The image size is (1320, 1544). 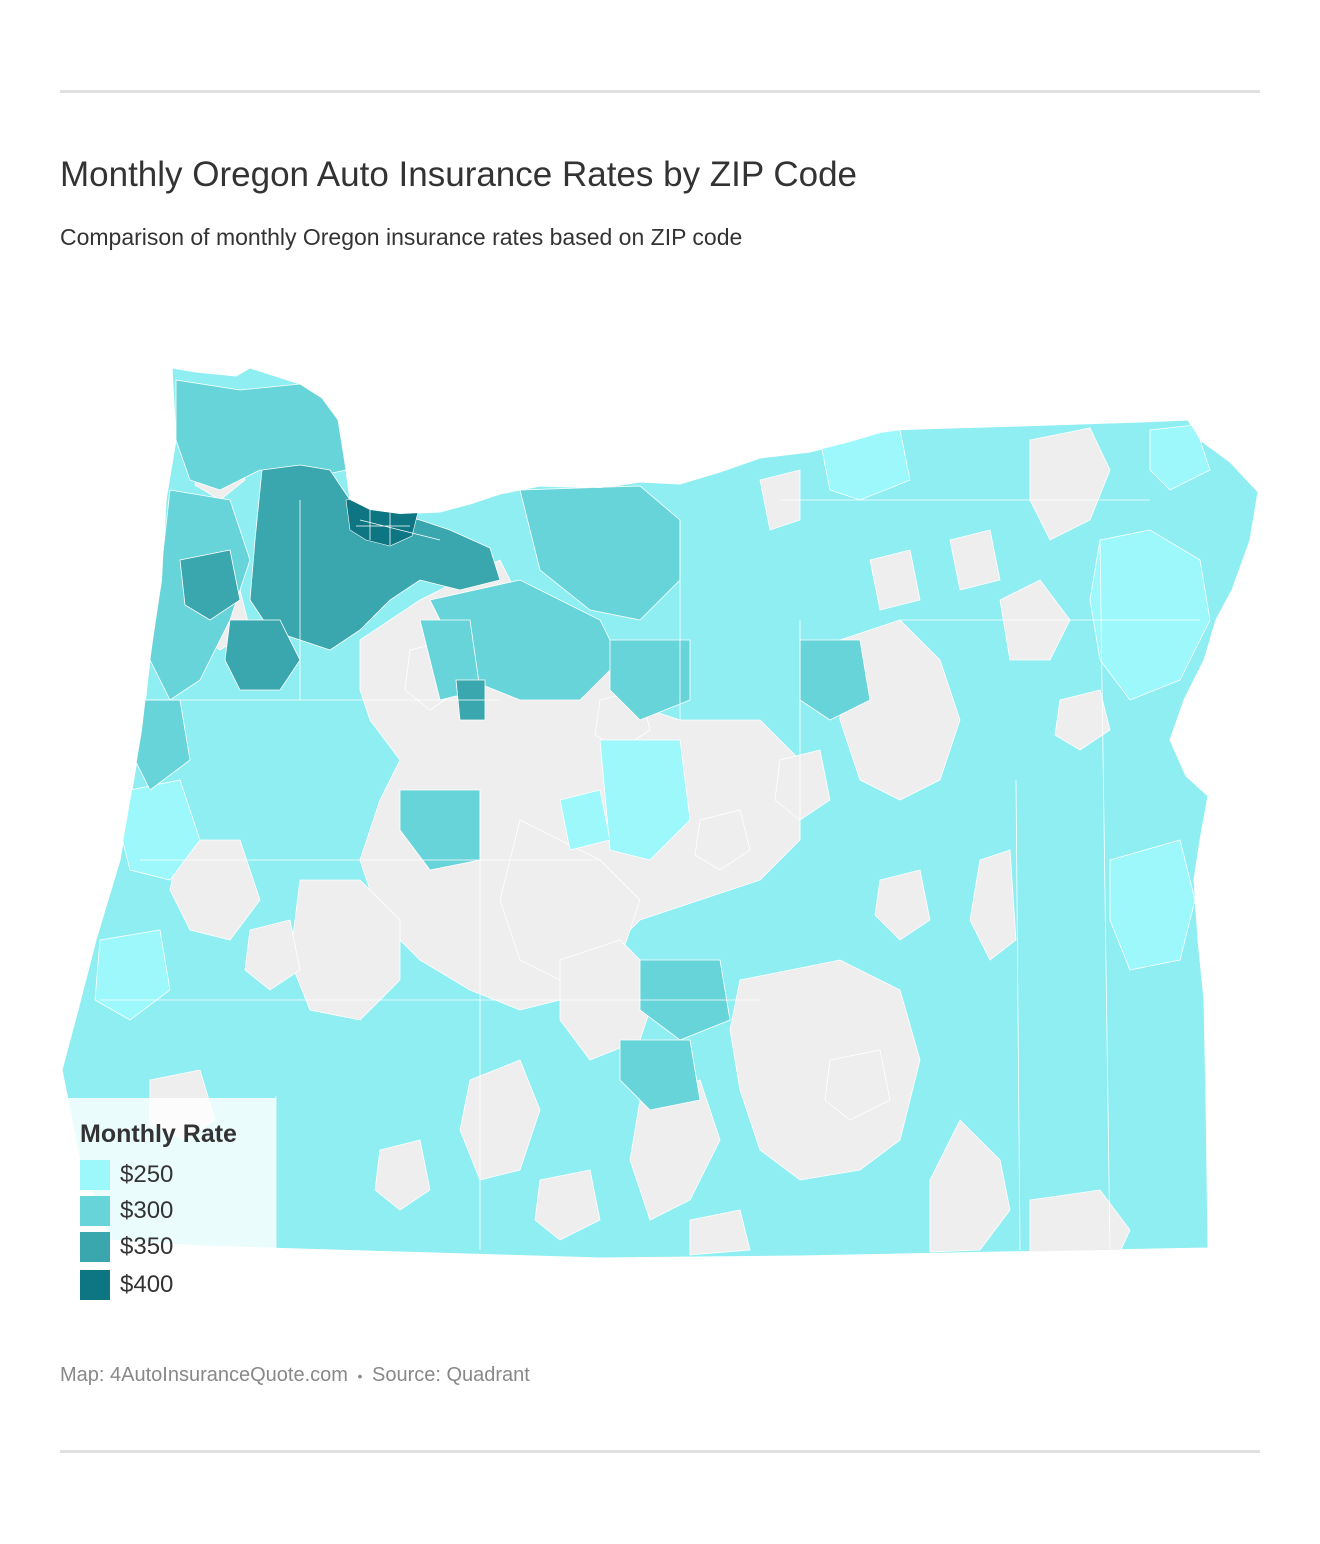 What do you see at coordinates (158, 1134) in the screenshot?
I see `legend-title: Monthly Rate` at bounding box center [158, 1134].